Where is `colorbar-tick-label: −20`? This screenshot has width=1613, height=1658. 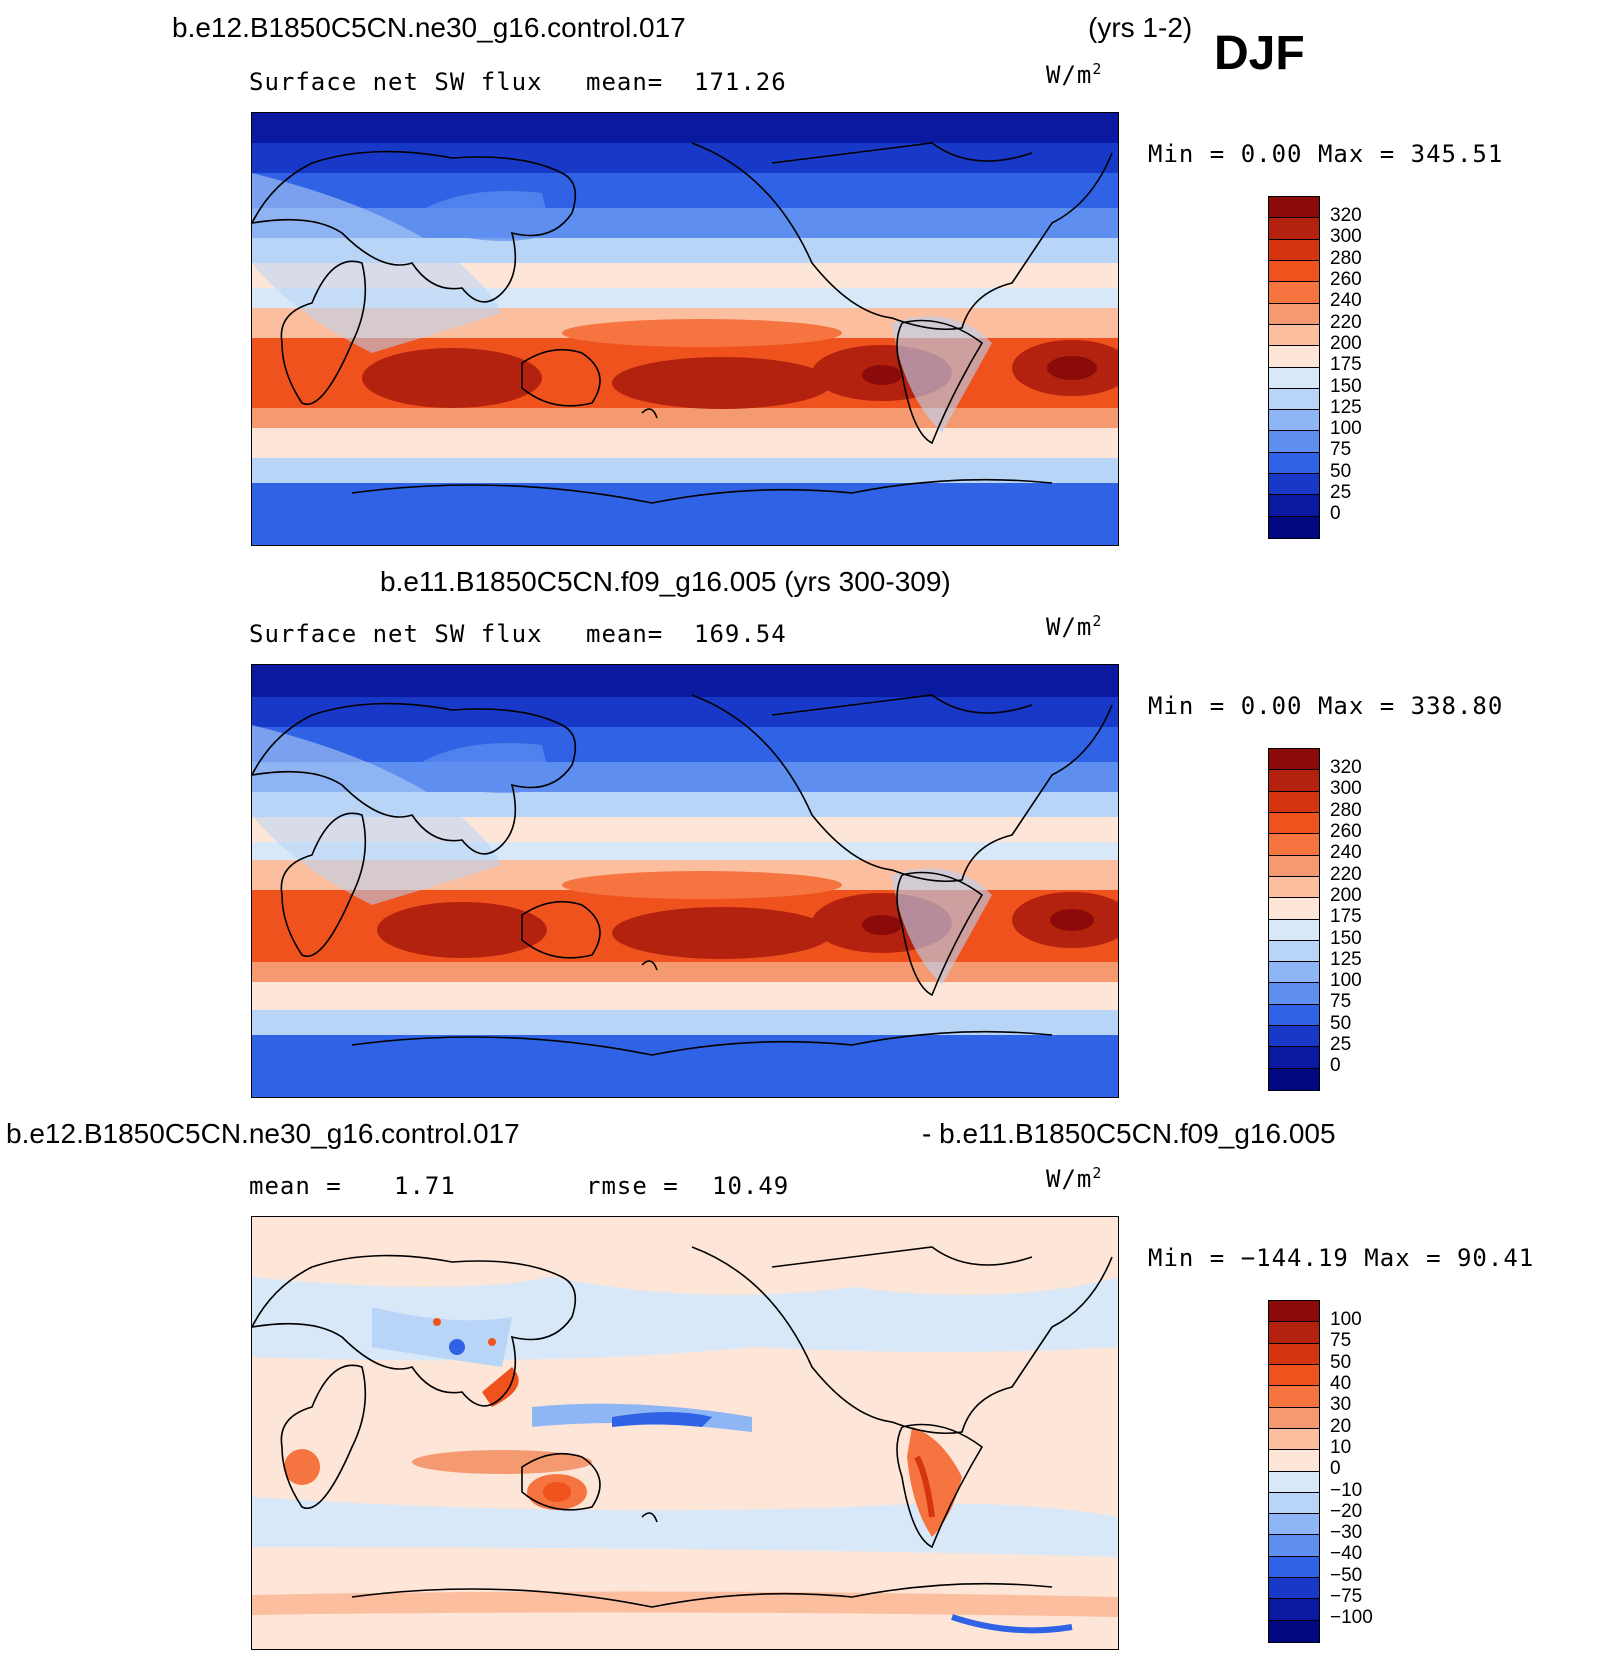 colorbar-tick-label: −20 is located at coordinates (1346, 1511).